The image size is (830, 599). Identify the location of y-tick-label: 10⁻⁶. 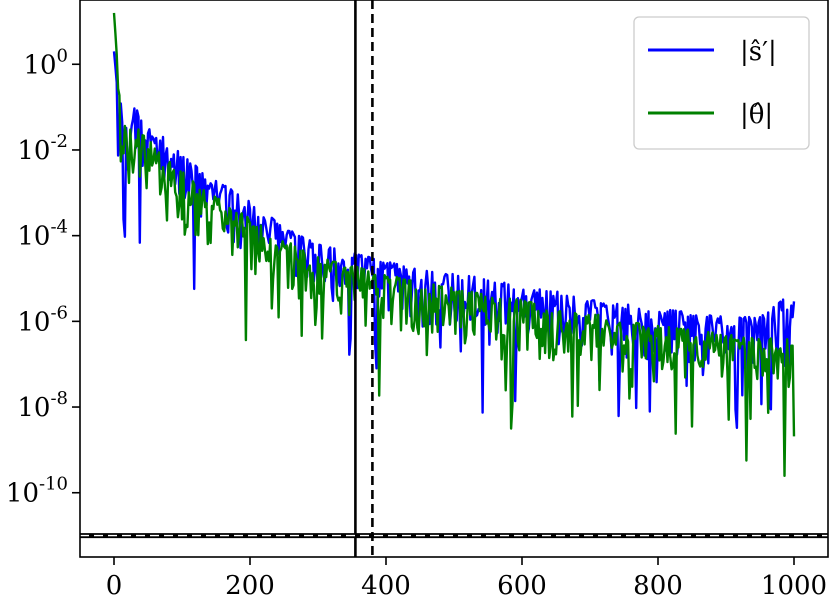
(42, 319).